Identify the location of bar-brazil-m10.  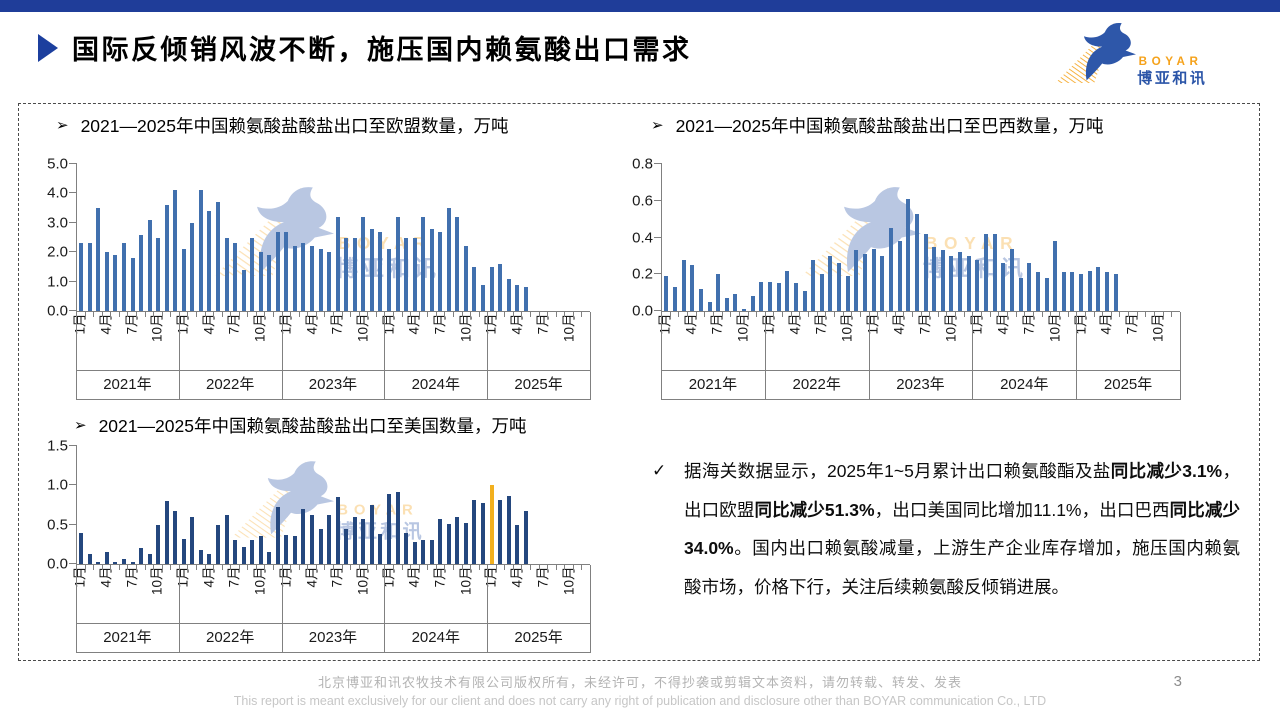
(744, 310).